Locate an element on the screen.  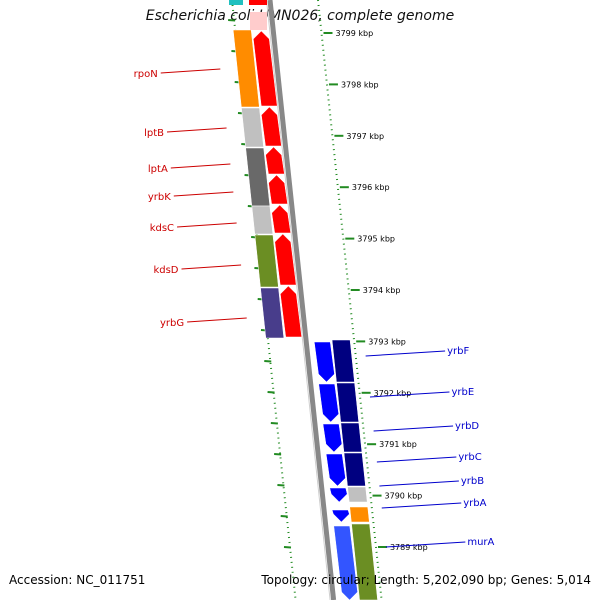
cog-block-yrbB is located at coordinates (357, 494).